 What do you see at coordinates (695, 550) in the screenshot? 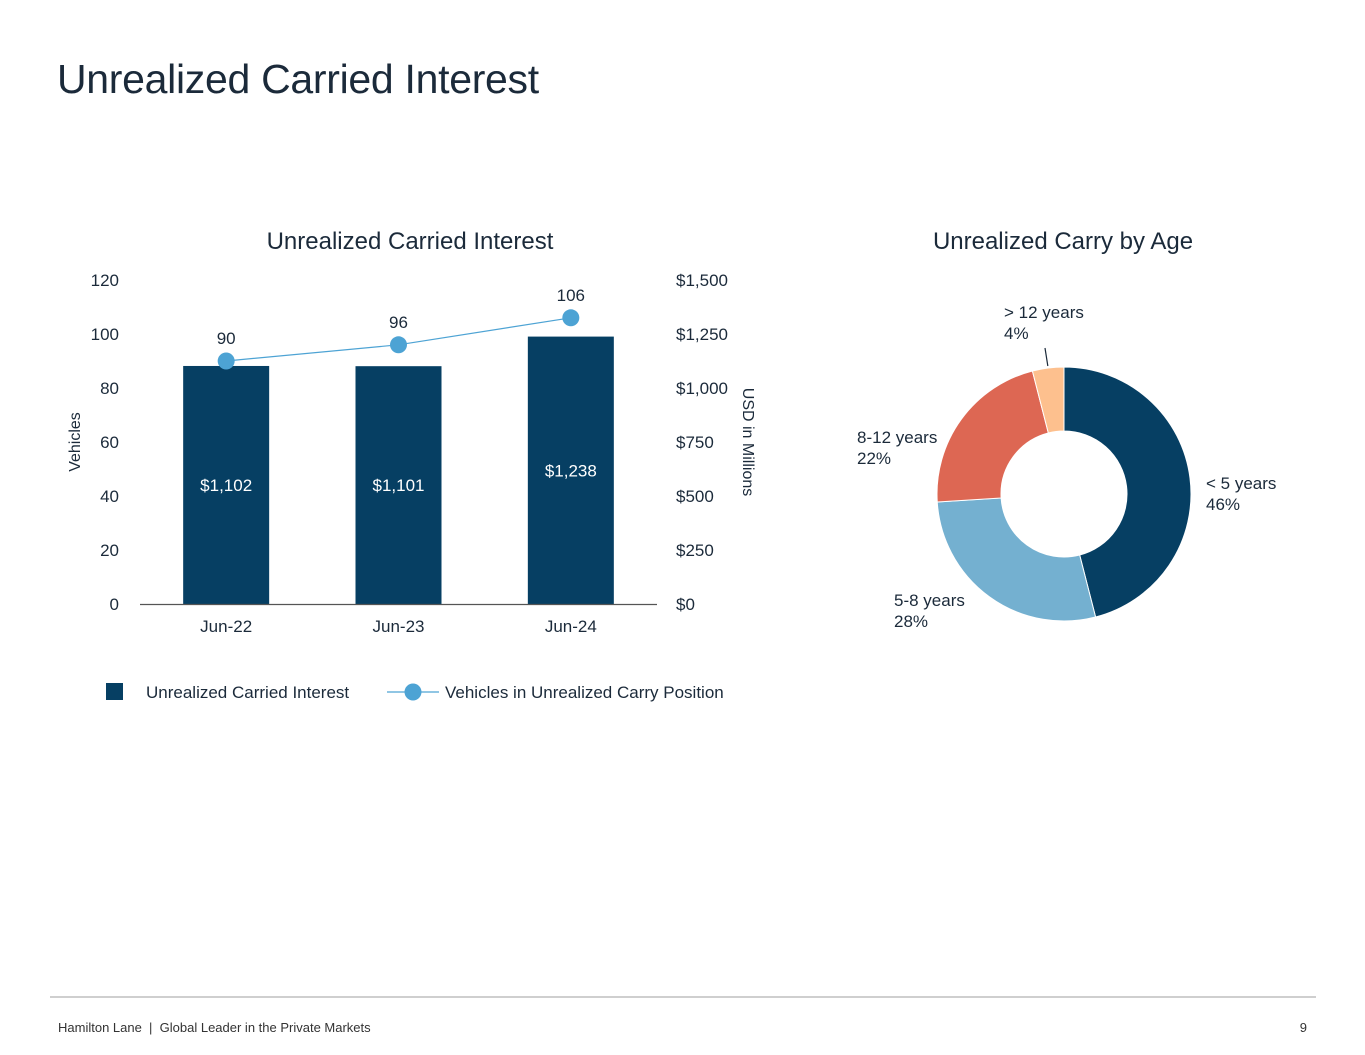
I see `right-axis-tick-label: $250` at bounding box center [695, 550].